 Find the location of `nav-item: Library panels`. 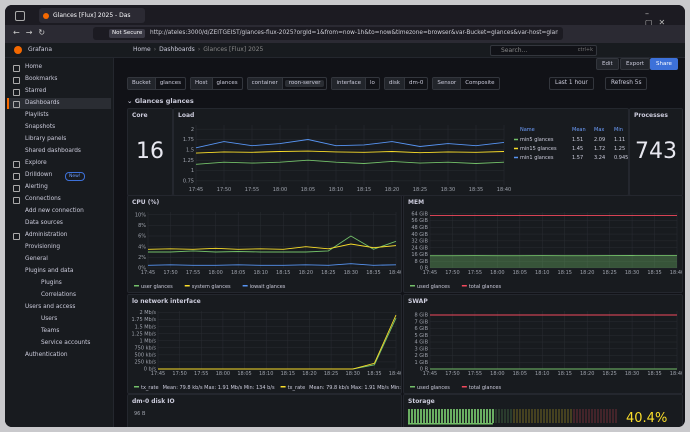

nav-item: Library panels is located at coordinates (46, 139).